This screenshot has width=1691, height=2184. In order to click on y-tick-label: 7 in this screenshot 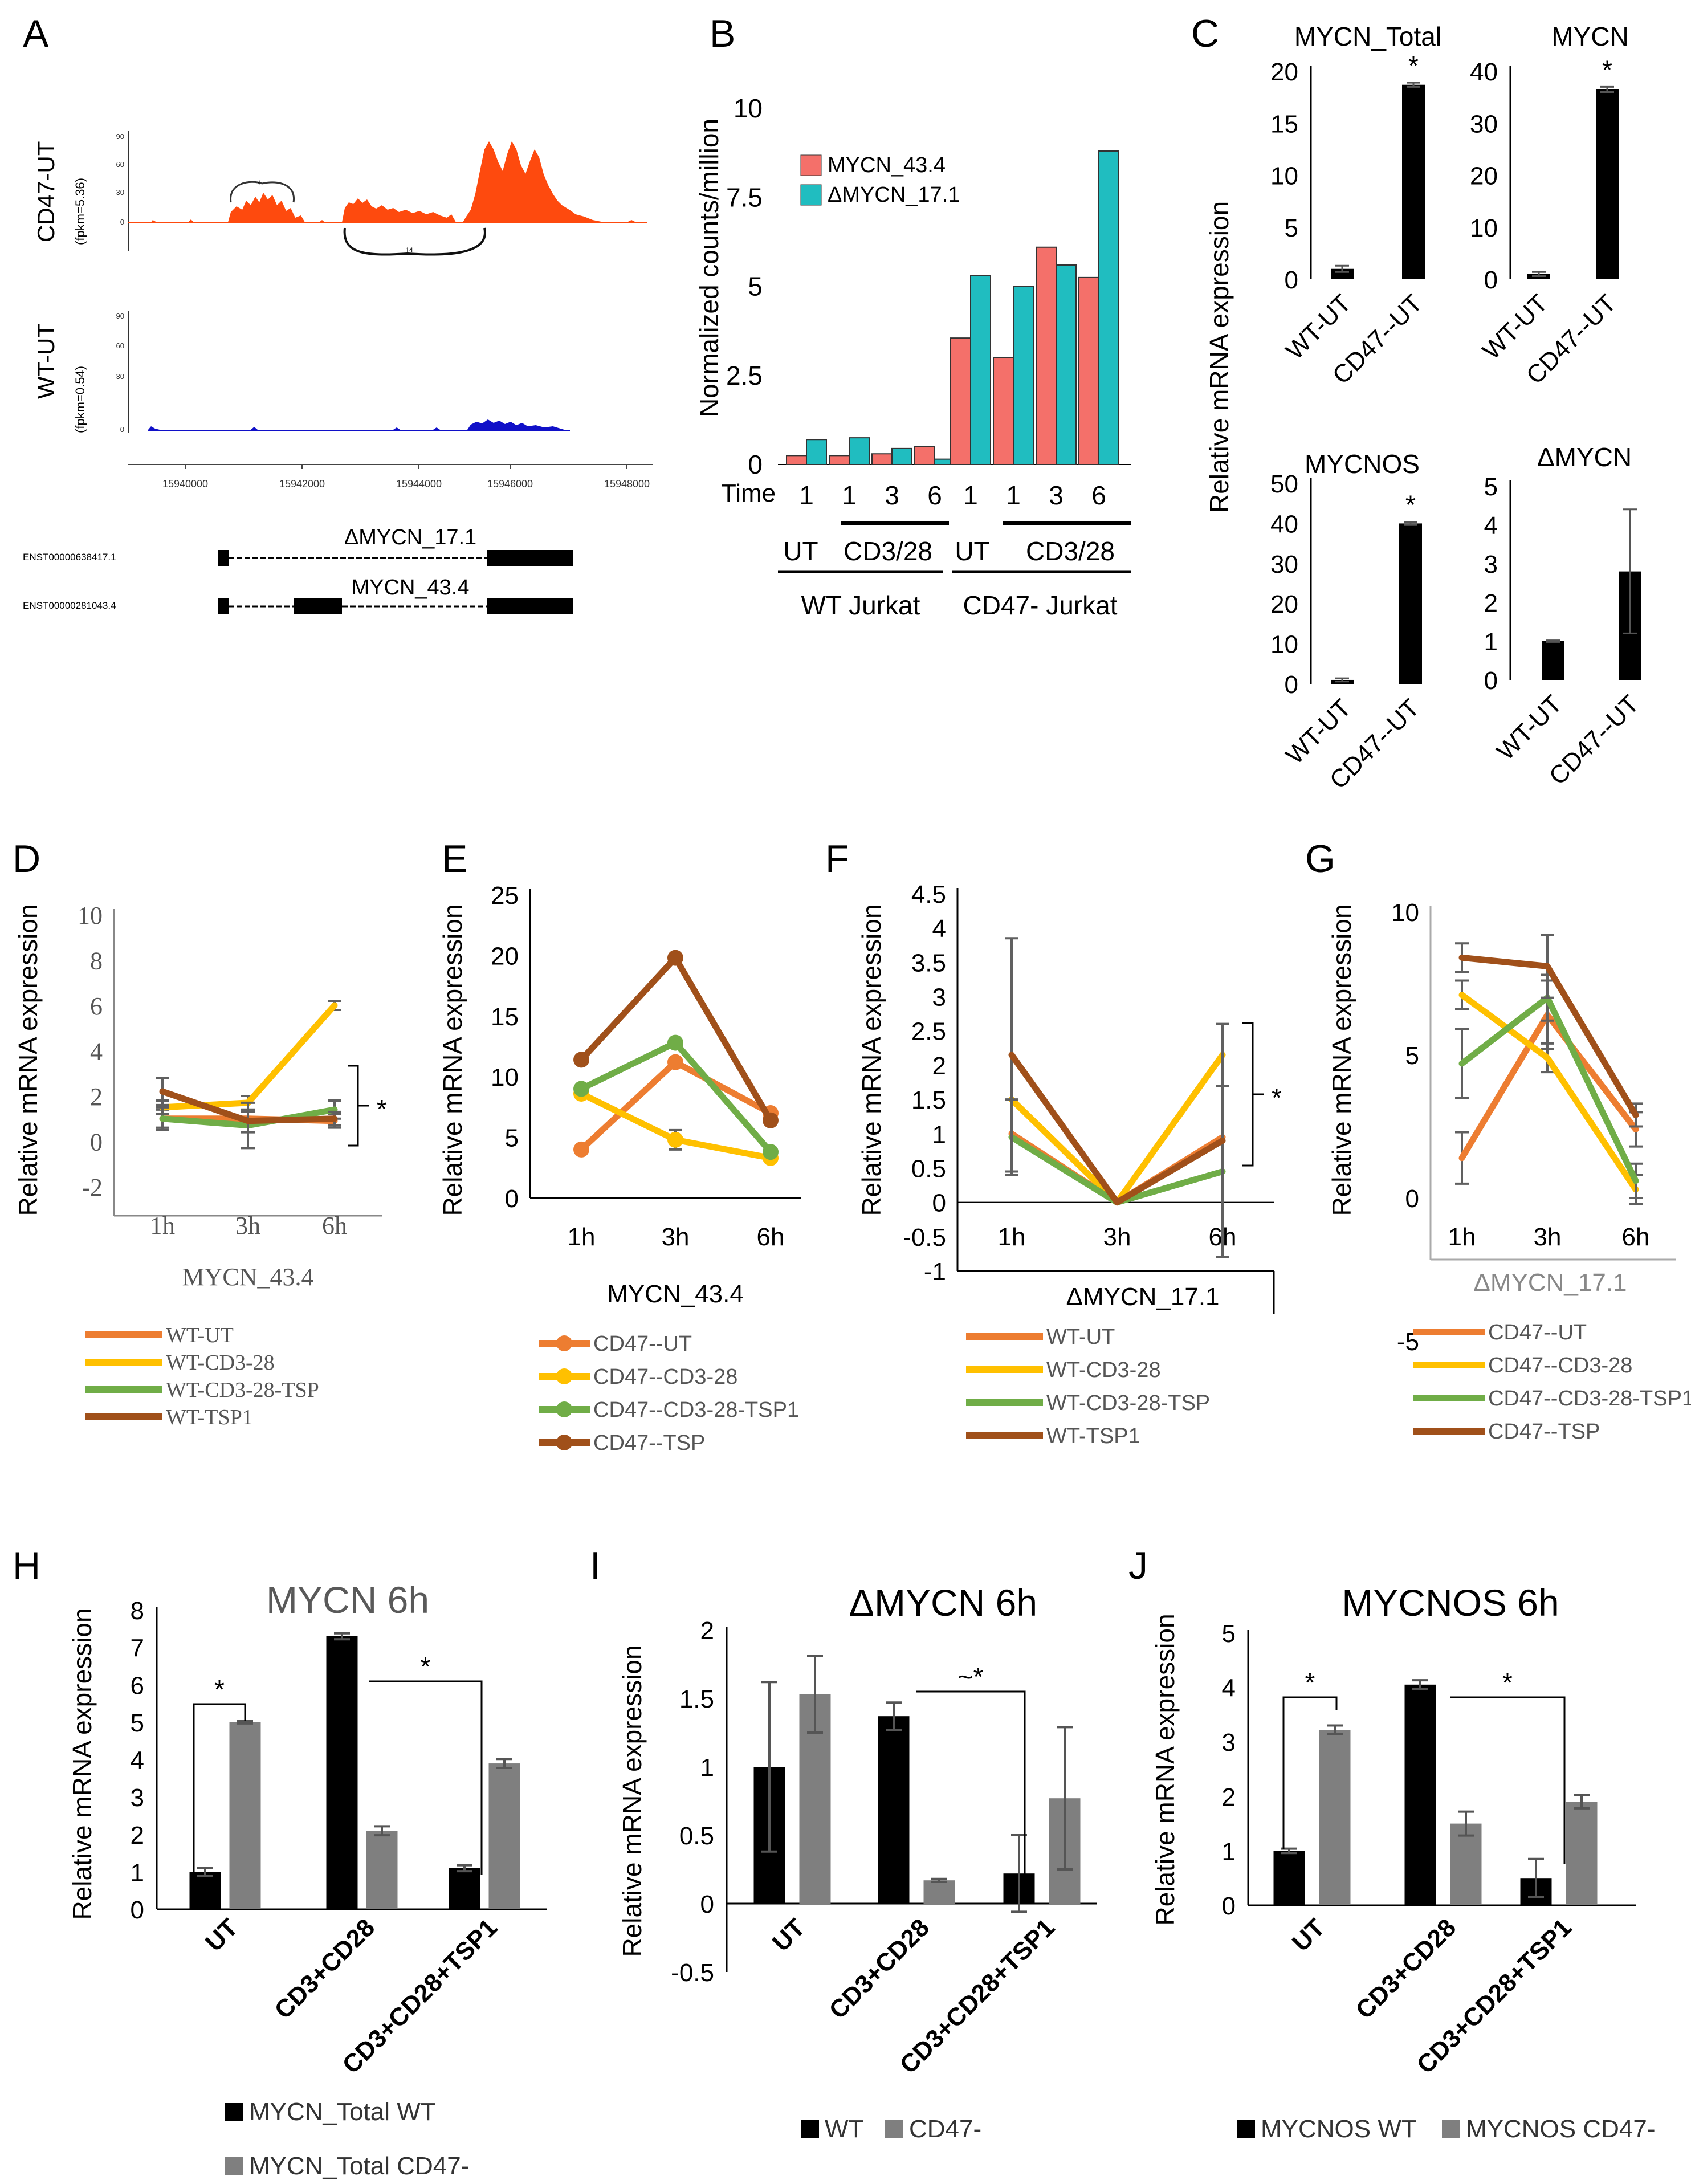, I will do `click(137, 1649)`.